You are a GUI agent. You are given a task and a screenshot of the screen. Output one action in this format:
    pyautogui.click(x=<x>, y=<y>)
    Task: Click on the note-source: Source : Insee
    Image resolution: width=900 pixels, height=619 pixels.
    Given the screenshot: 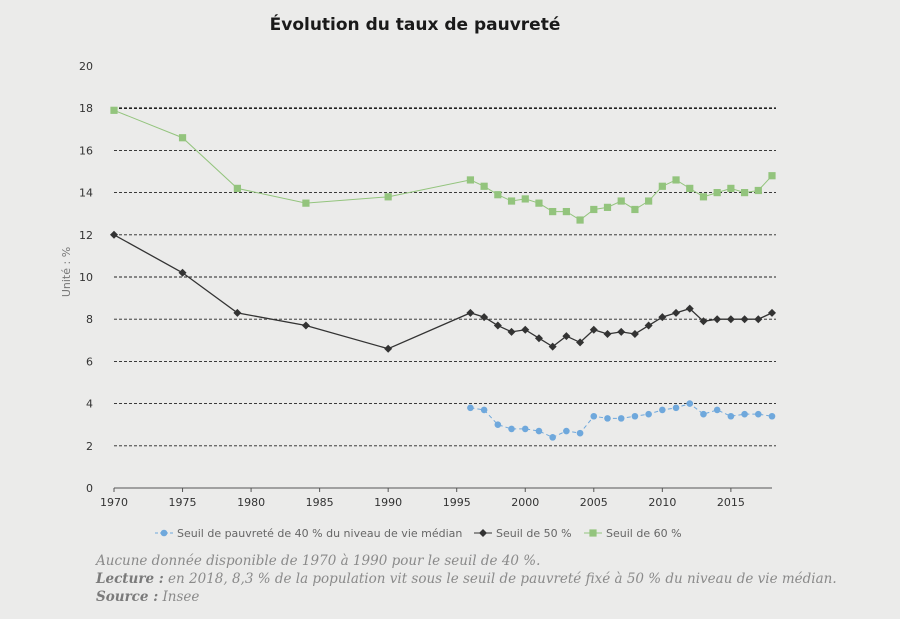 What is the action you would take?
    pyautogui.click(x=466, y=597)
    